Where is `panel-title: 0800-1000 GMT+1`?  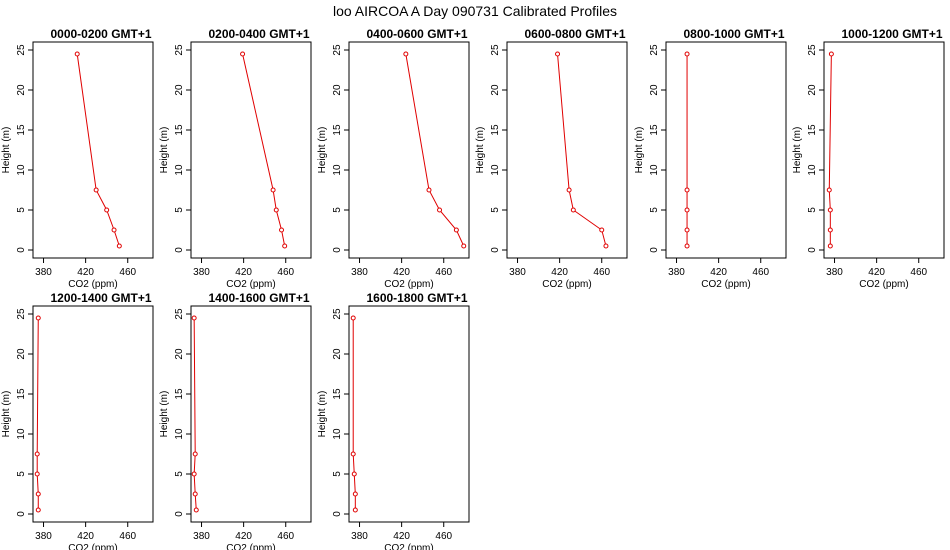
panel-title: 0800-1000 GMT+1 is located at coordinates (733, 34).